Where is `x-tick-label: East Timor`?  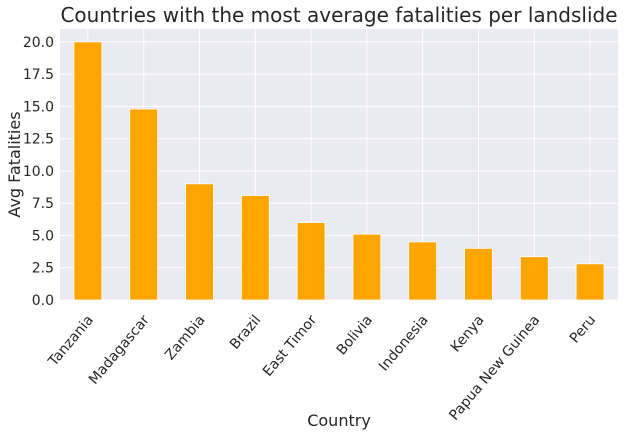 x-tick-label: East Timor is located at coordinates (290, 346).